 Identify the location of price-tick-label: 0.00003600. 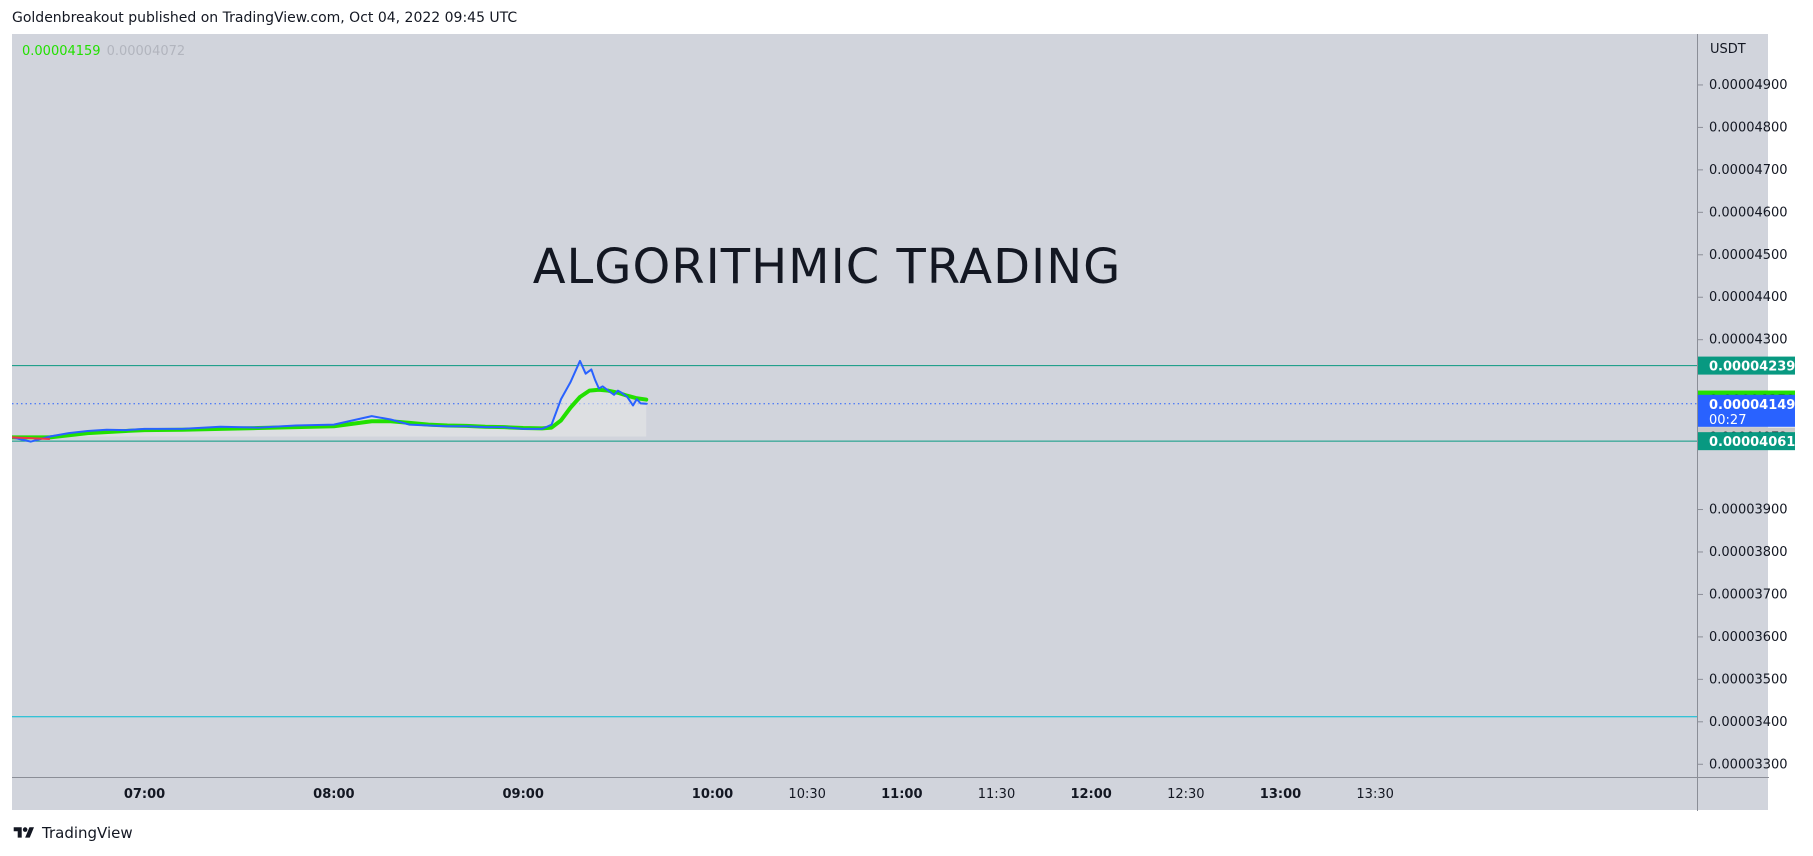
(1748, 637).